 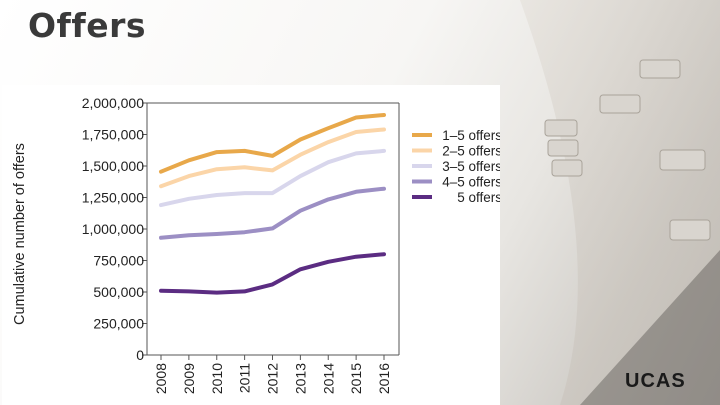 What do you see at coordinates (217, 378) in the screenshot?
I see `x-tick-label: 2010` at bounding box center [217, 378].